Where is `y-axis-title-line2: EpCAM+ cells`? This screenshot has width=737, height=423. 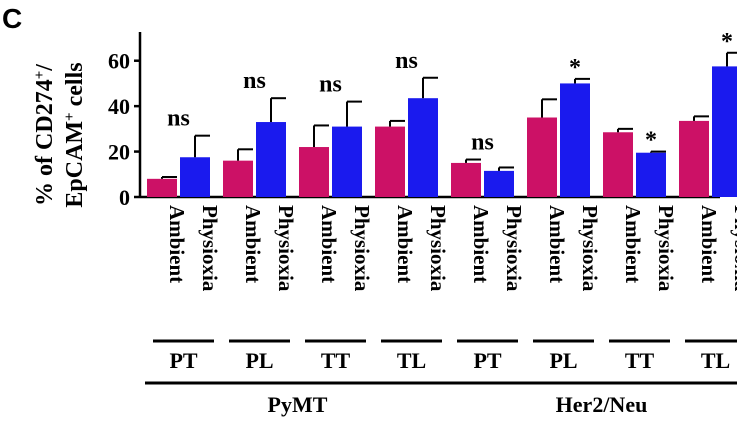
y-axis-title-line2: EpCAM+ cells is located at coordinates (75, 134).